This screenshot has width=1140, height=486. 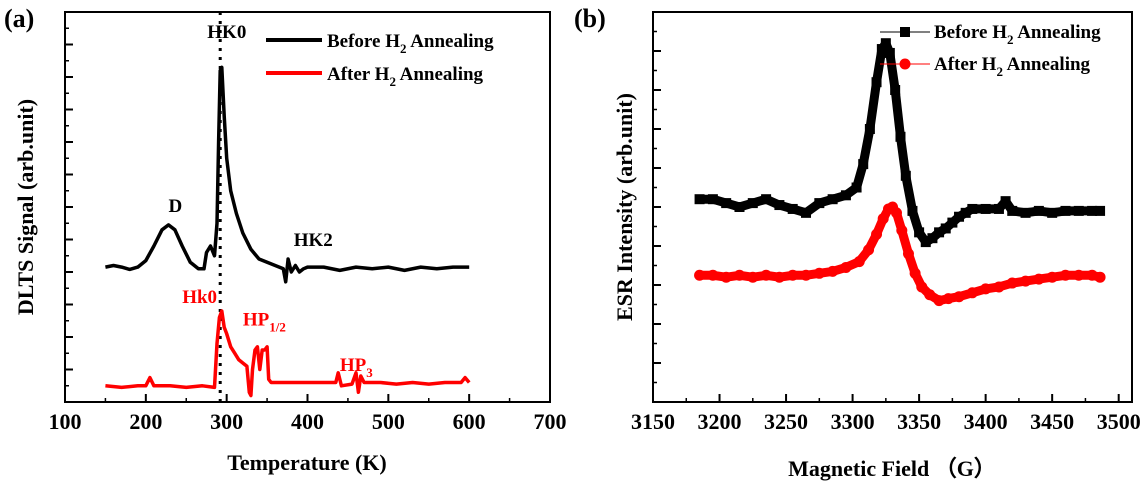 I want to click on x-tick-label: 100, so click(x=65, y=421).